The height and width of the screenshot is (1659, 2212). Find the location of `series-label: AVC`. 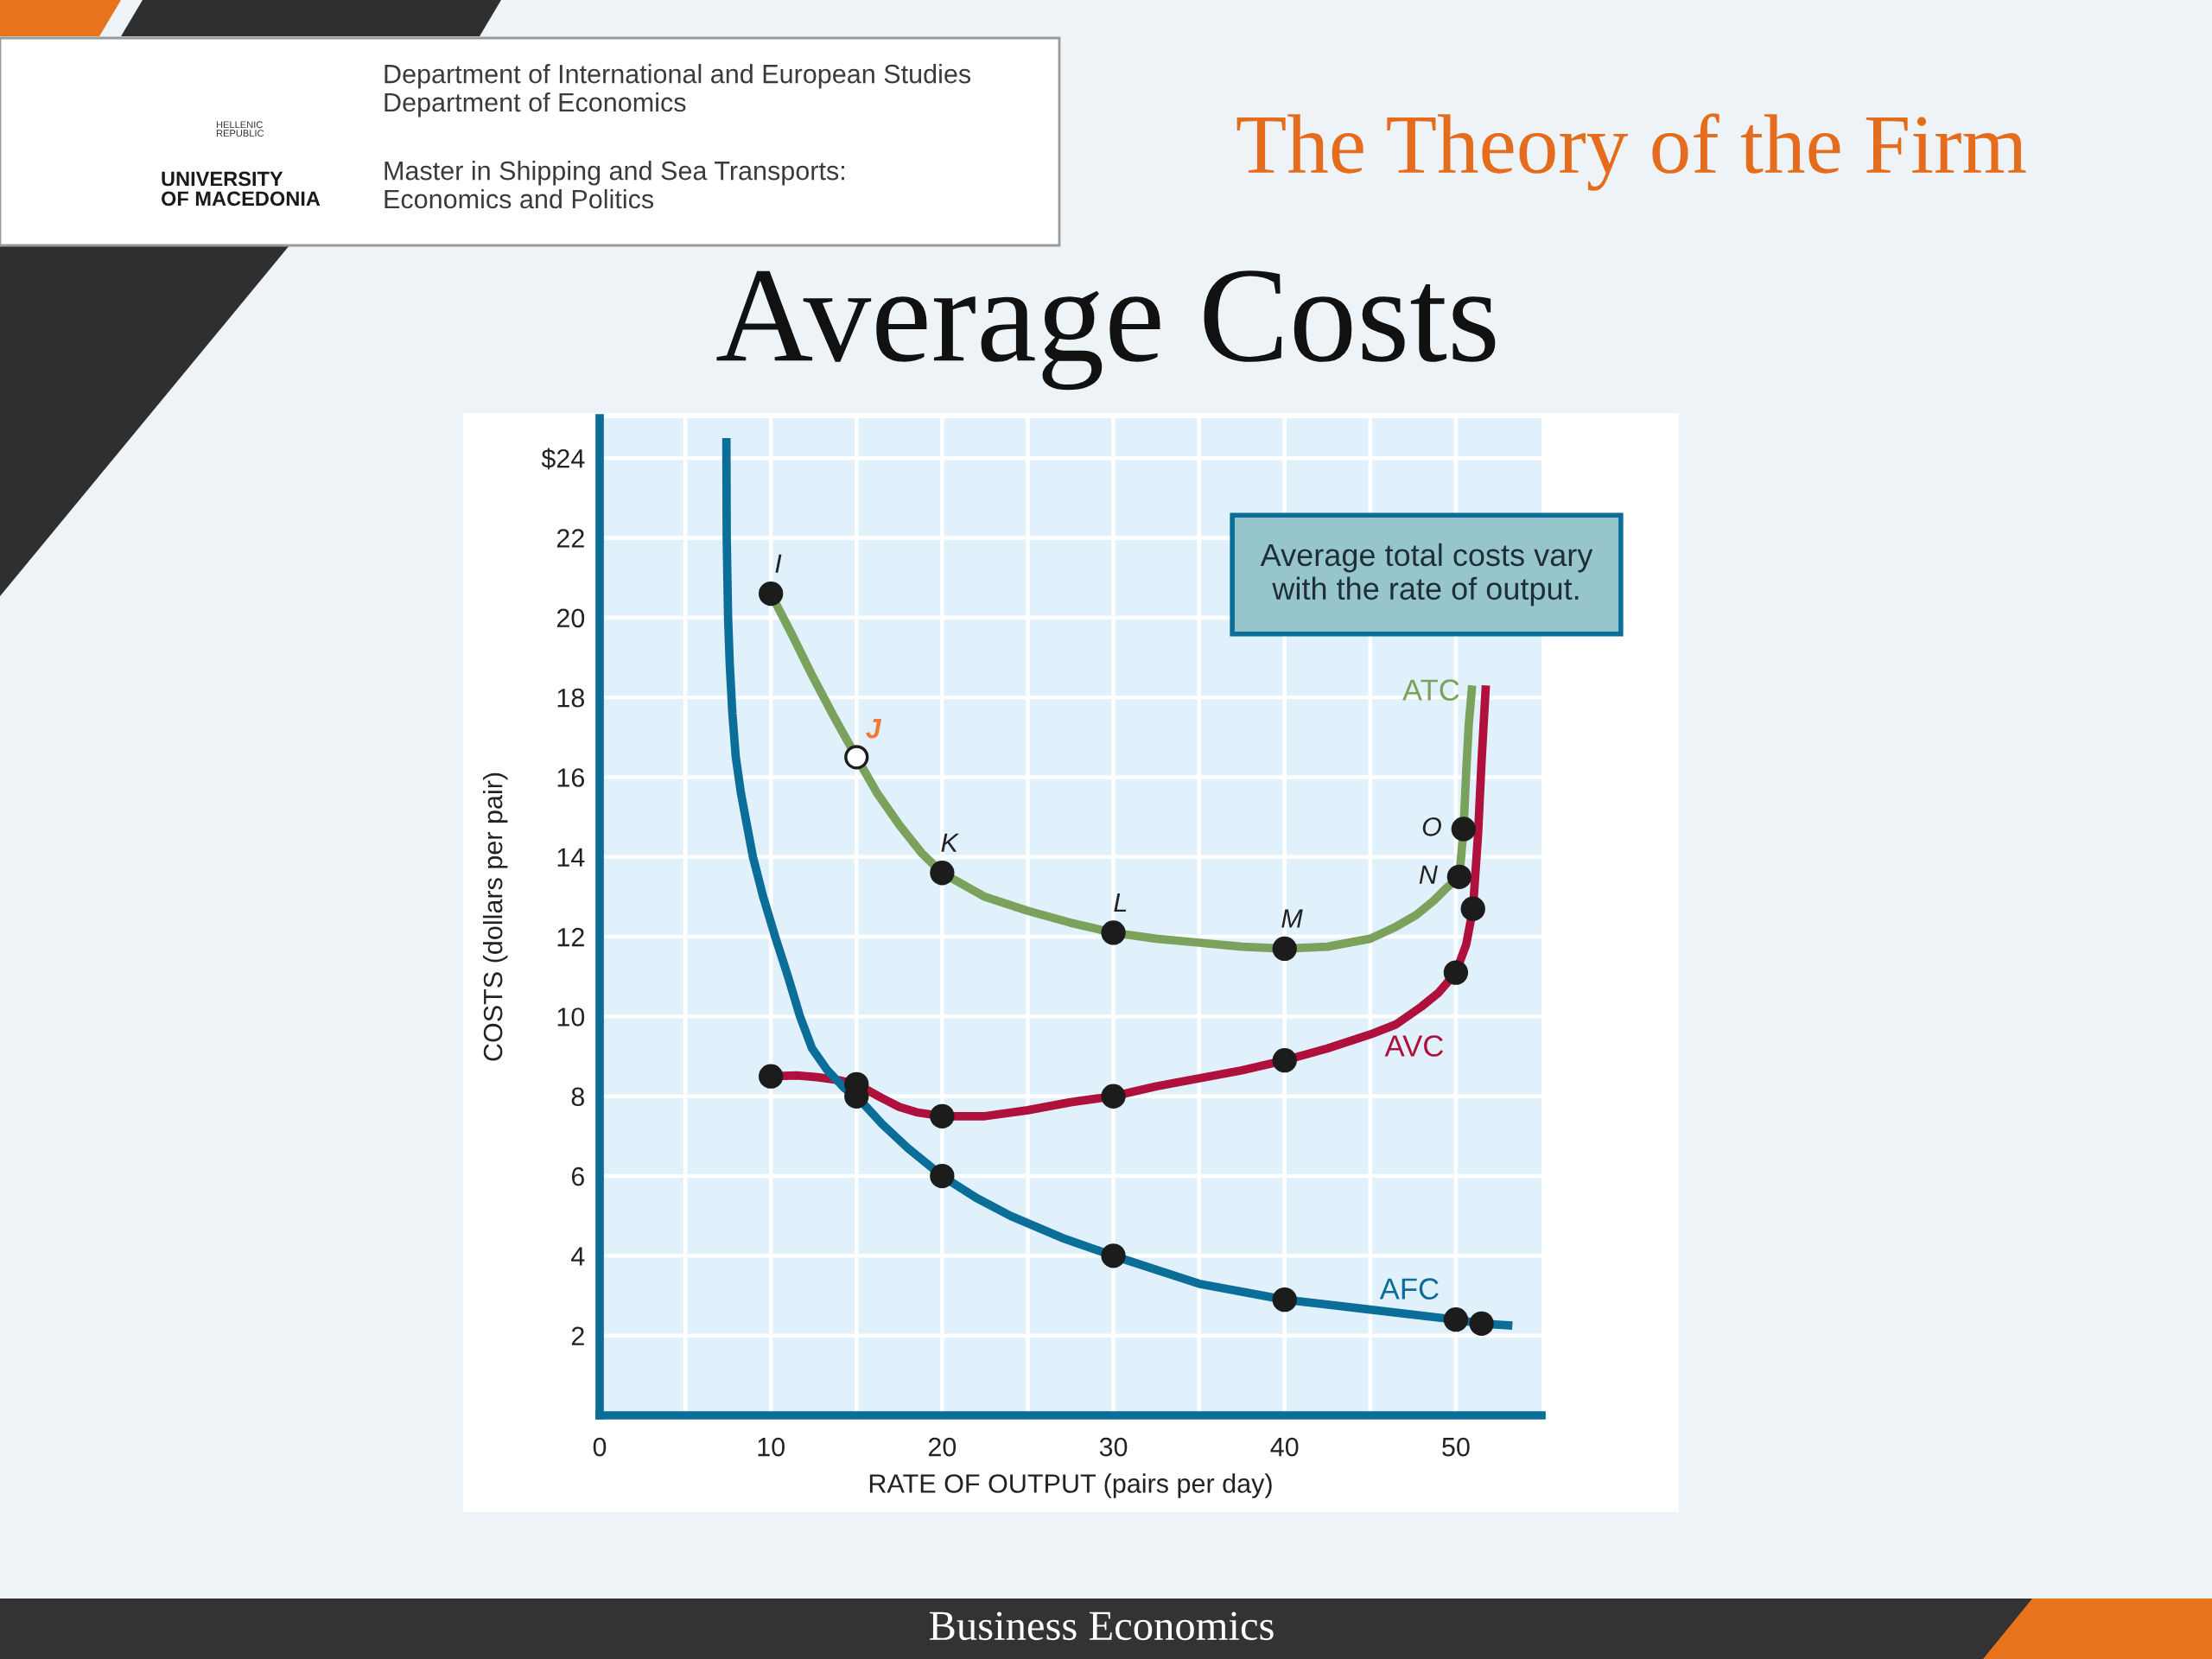

series-label: AVC is located at coordinates (1414, 1046).